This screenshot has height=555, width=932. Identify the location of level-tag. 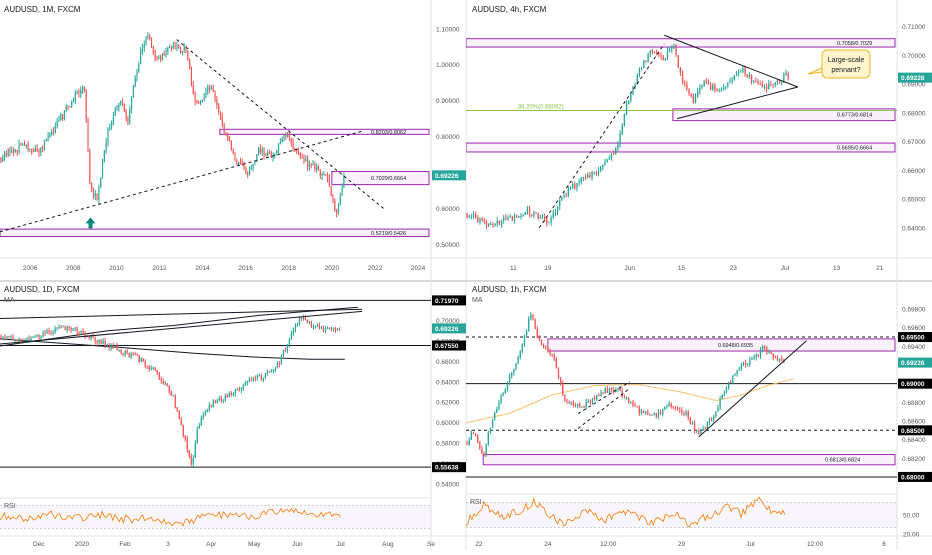
(449, 467).